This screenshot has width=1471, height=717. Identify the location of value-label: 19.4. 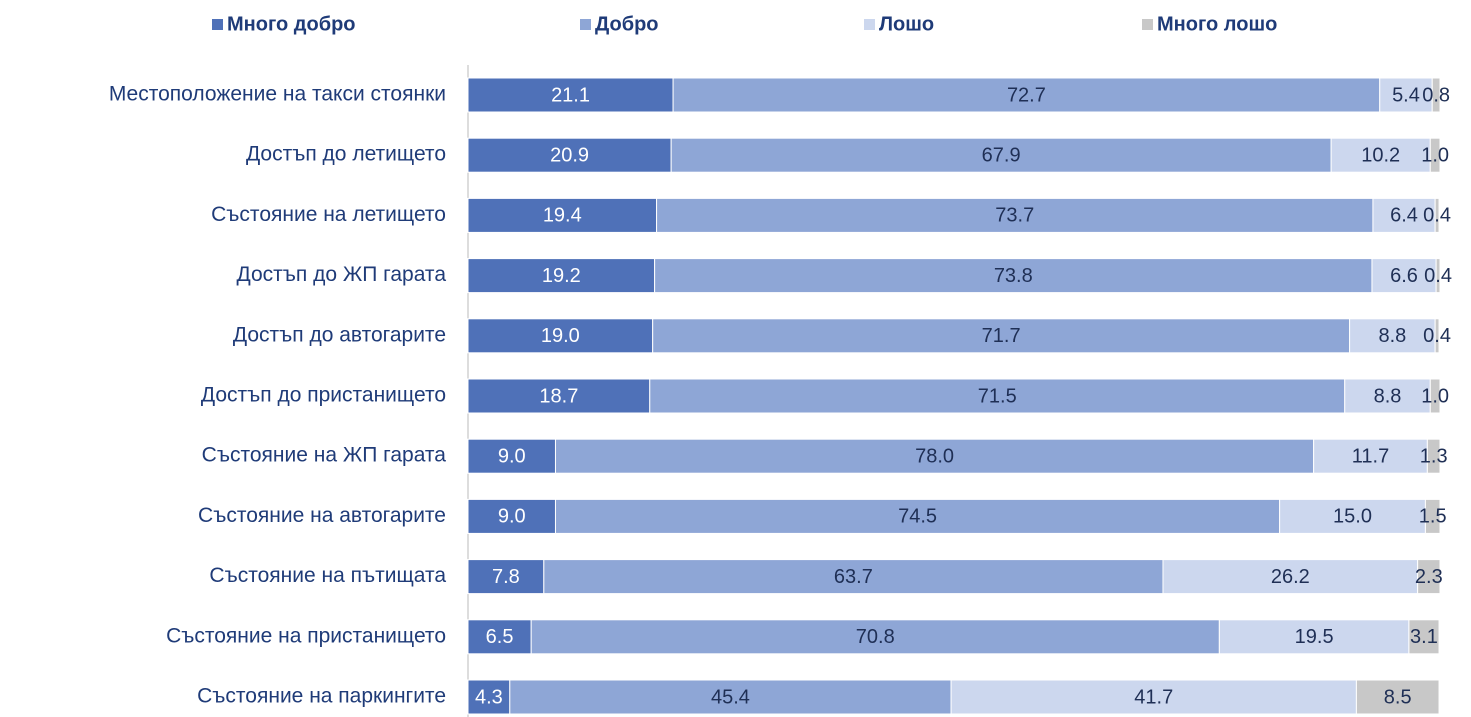
(562, 216).